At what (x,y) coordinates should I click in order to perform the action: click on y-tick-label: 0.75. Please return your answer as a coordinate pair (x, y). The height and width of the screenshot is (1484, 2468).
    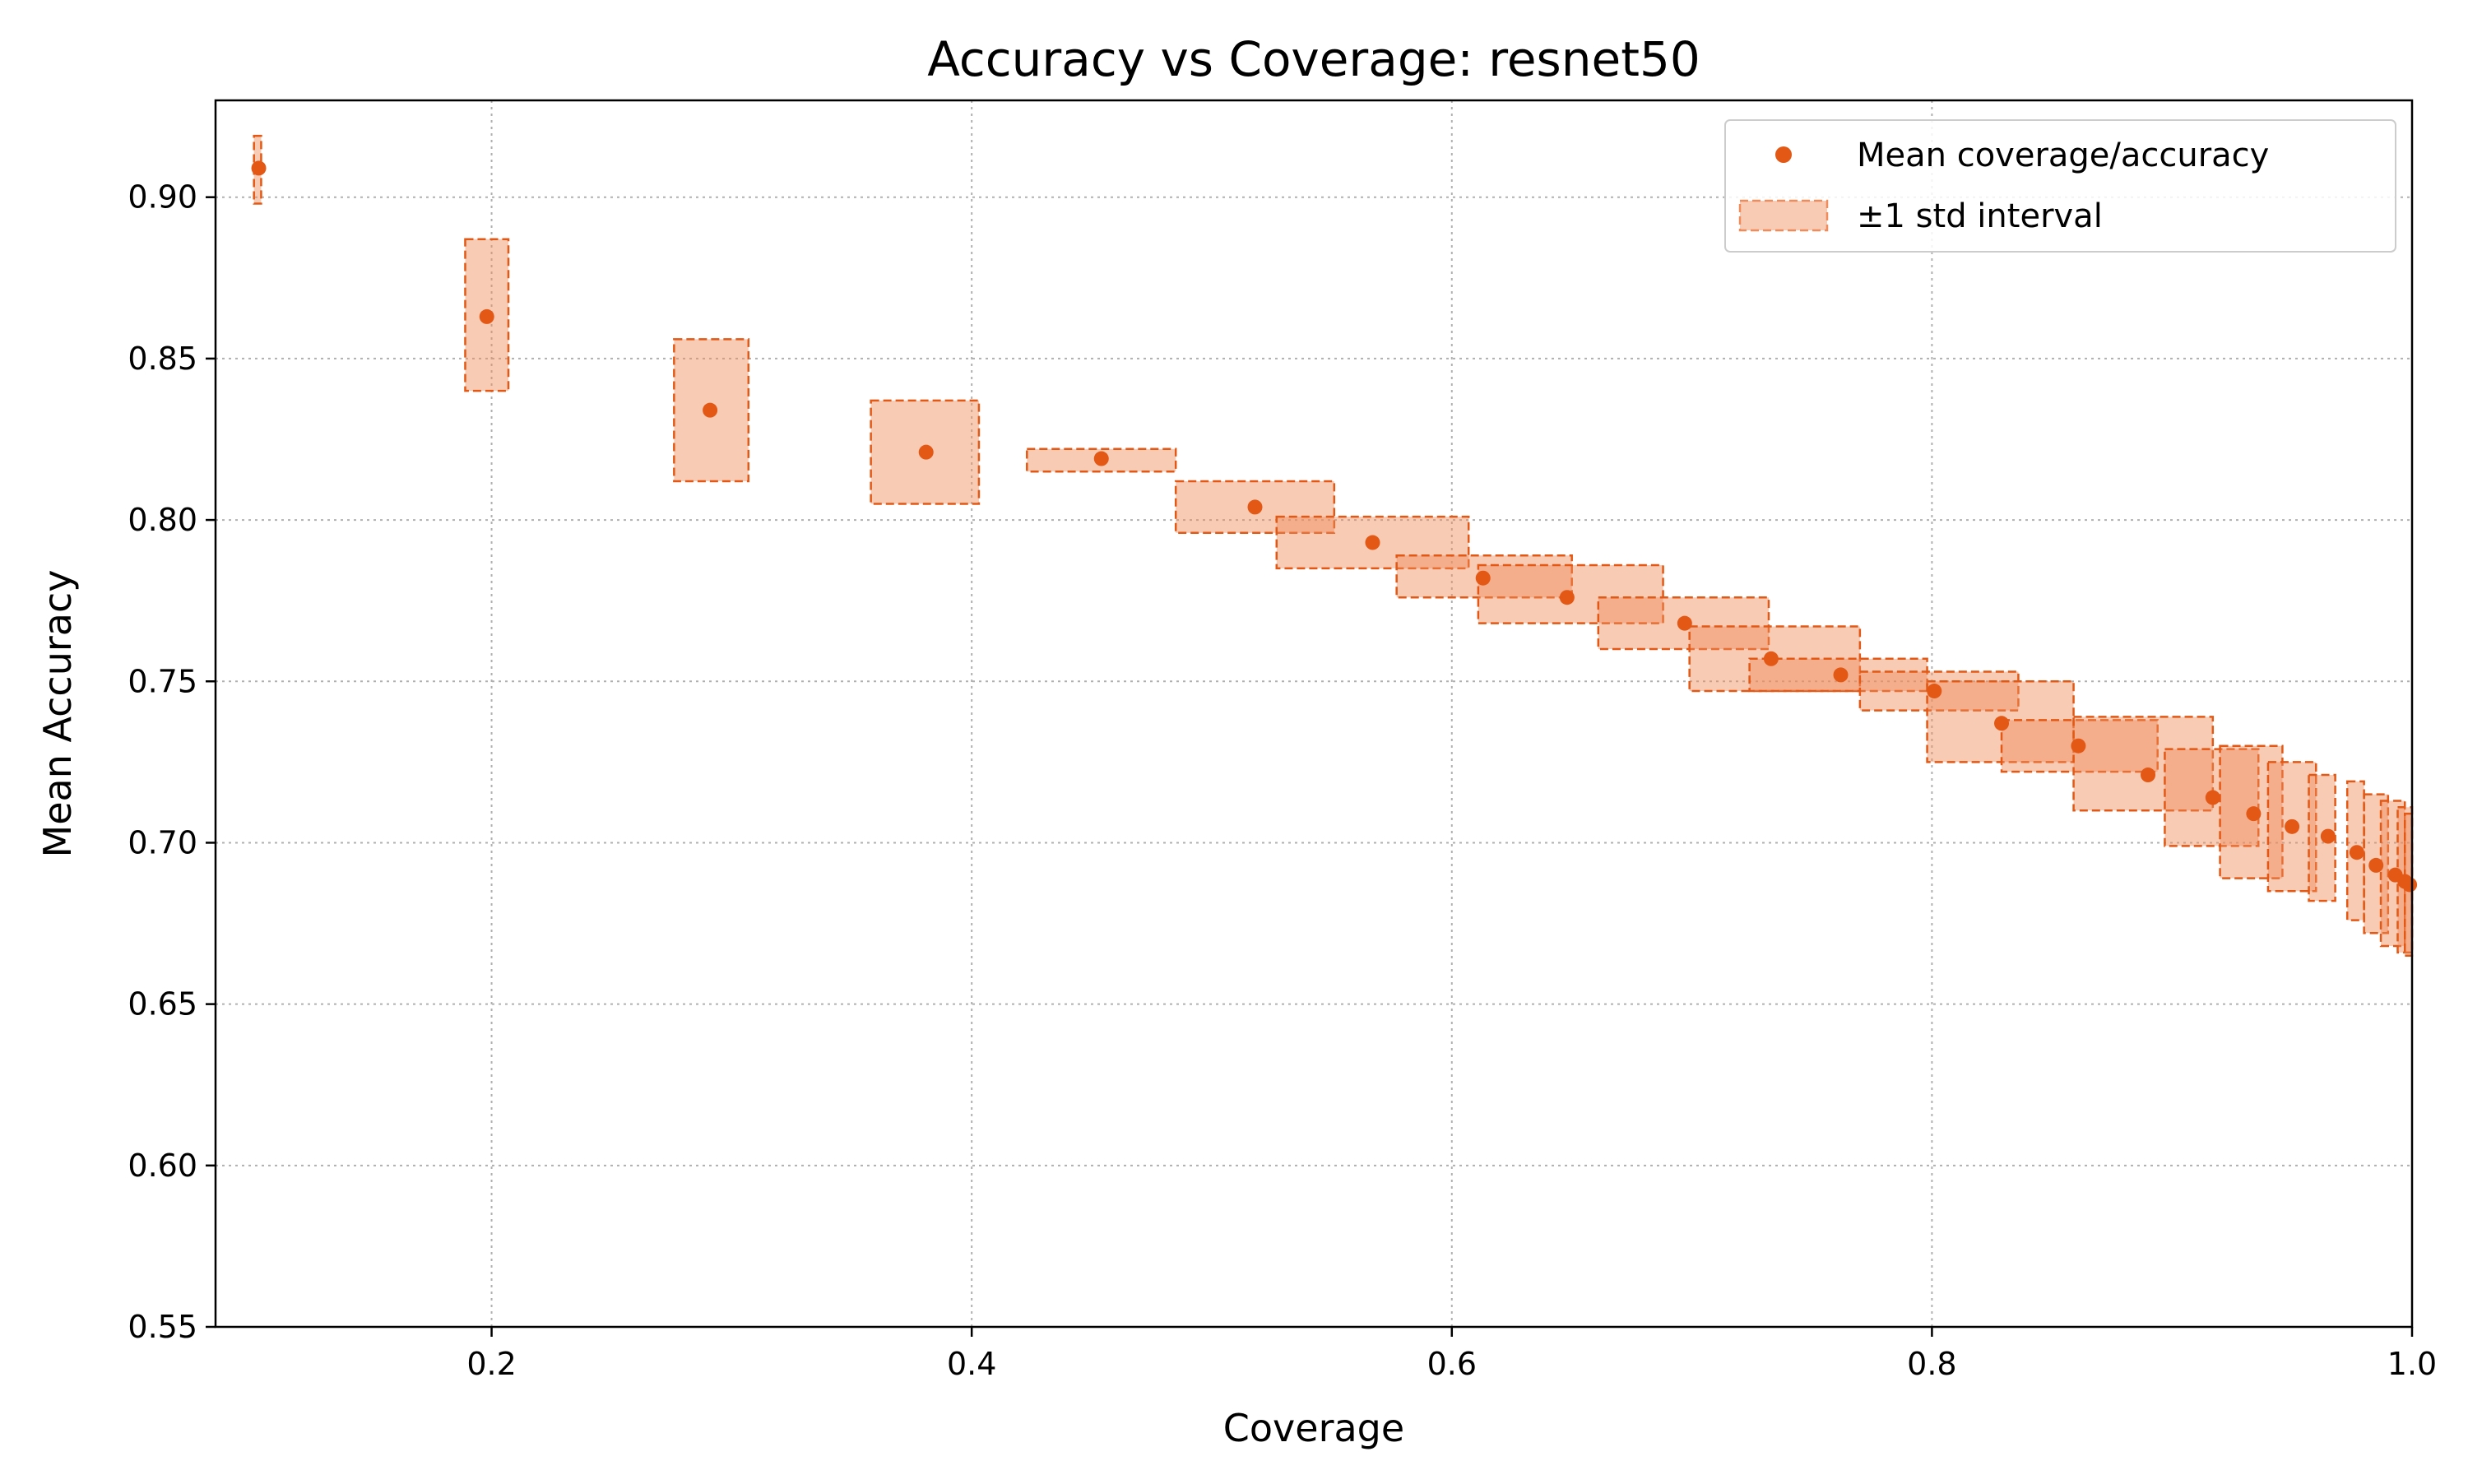
    Looking at the image, I should click on (162, 681).